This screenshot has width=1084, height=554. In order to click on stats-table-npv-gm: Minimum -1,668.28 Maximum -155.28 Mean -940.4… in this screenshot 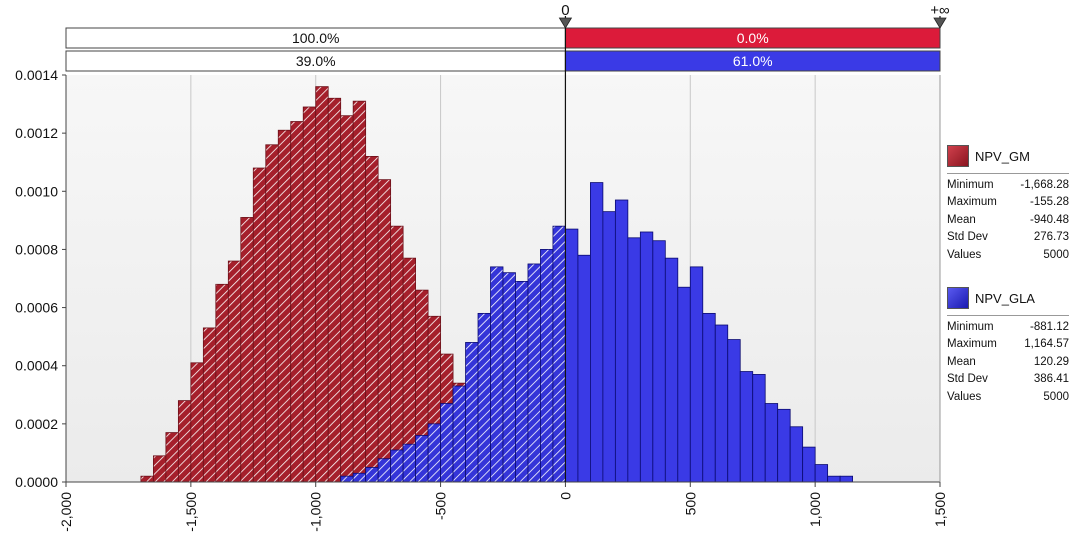, I will do `click(1008, 220)`.